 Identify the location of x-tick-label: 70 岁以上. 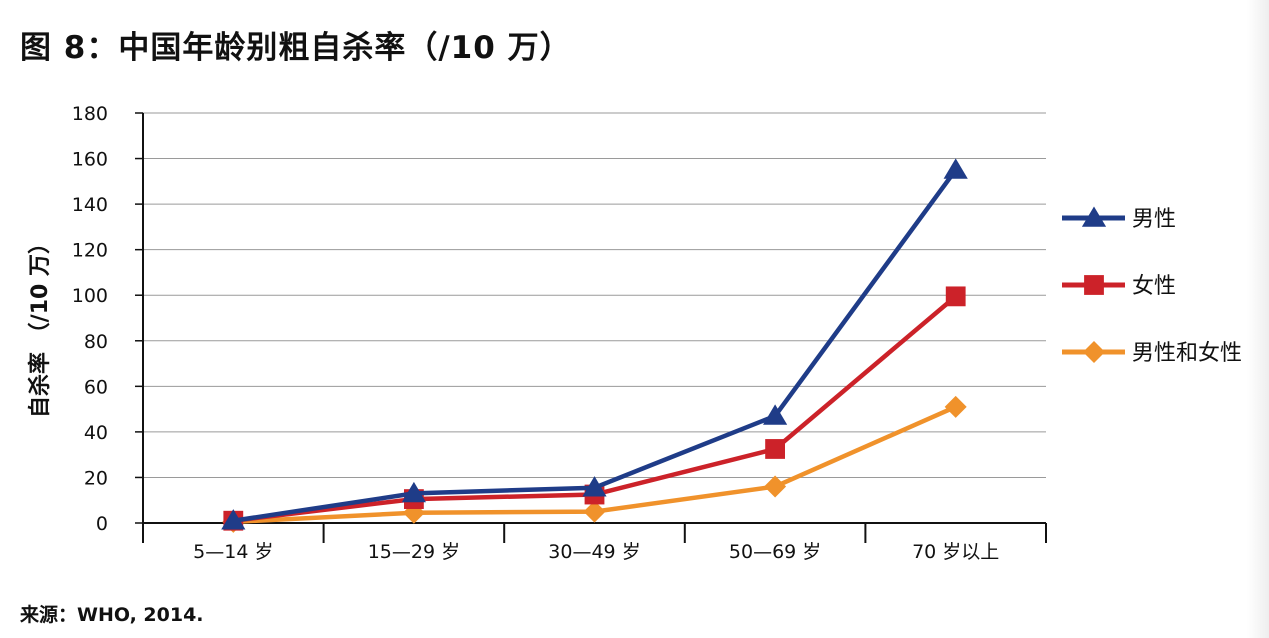
(955, 552).